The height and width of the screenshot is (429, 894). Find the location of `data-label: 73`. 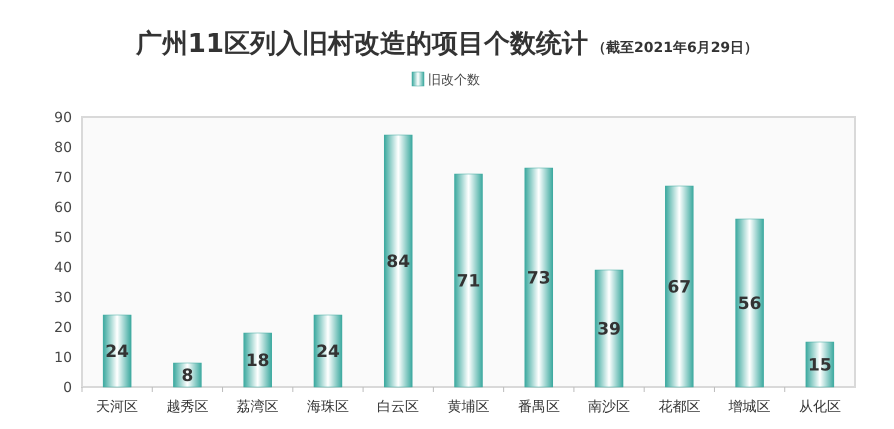

data-label: 73 is located at coordinates (538, 278).